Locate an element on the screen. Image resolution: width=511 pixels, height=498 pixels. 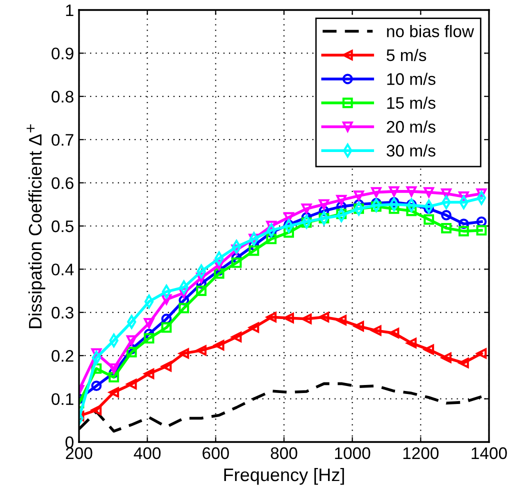
x-axis-title: Frequency [Hz] is located at coordinates (284, 476).